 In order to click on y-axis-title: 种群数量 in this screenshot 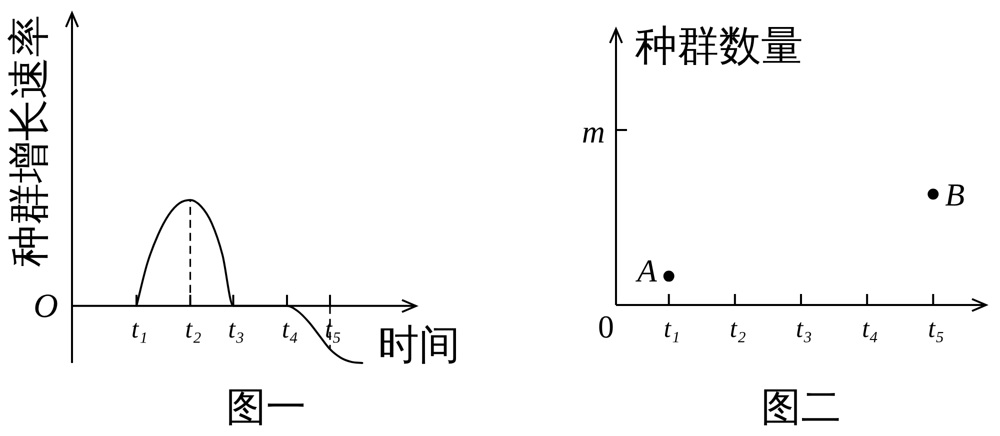, I will do `click(719, 45)`.